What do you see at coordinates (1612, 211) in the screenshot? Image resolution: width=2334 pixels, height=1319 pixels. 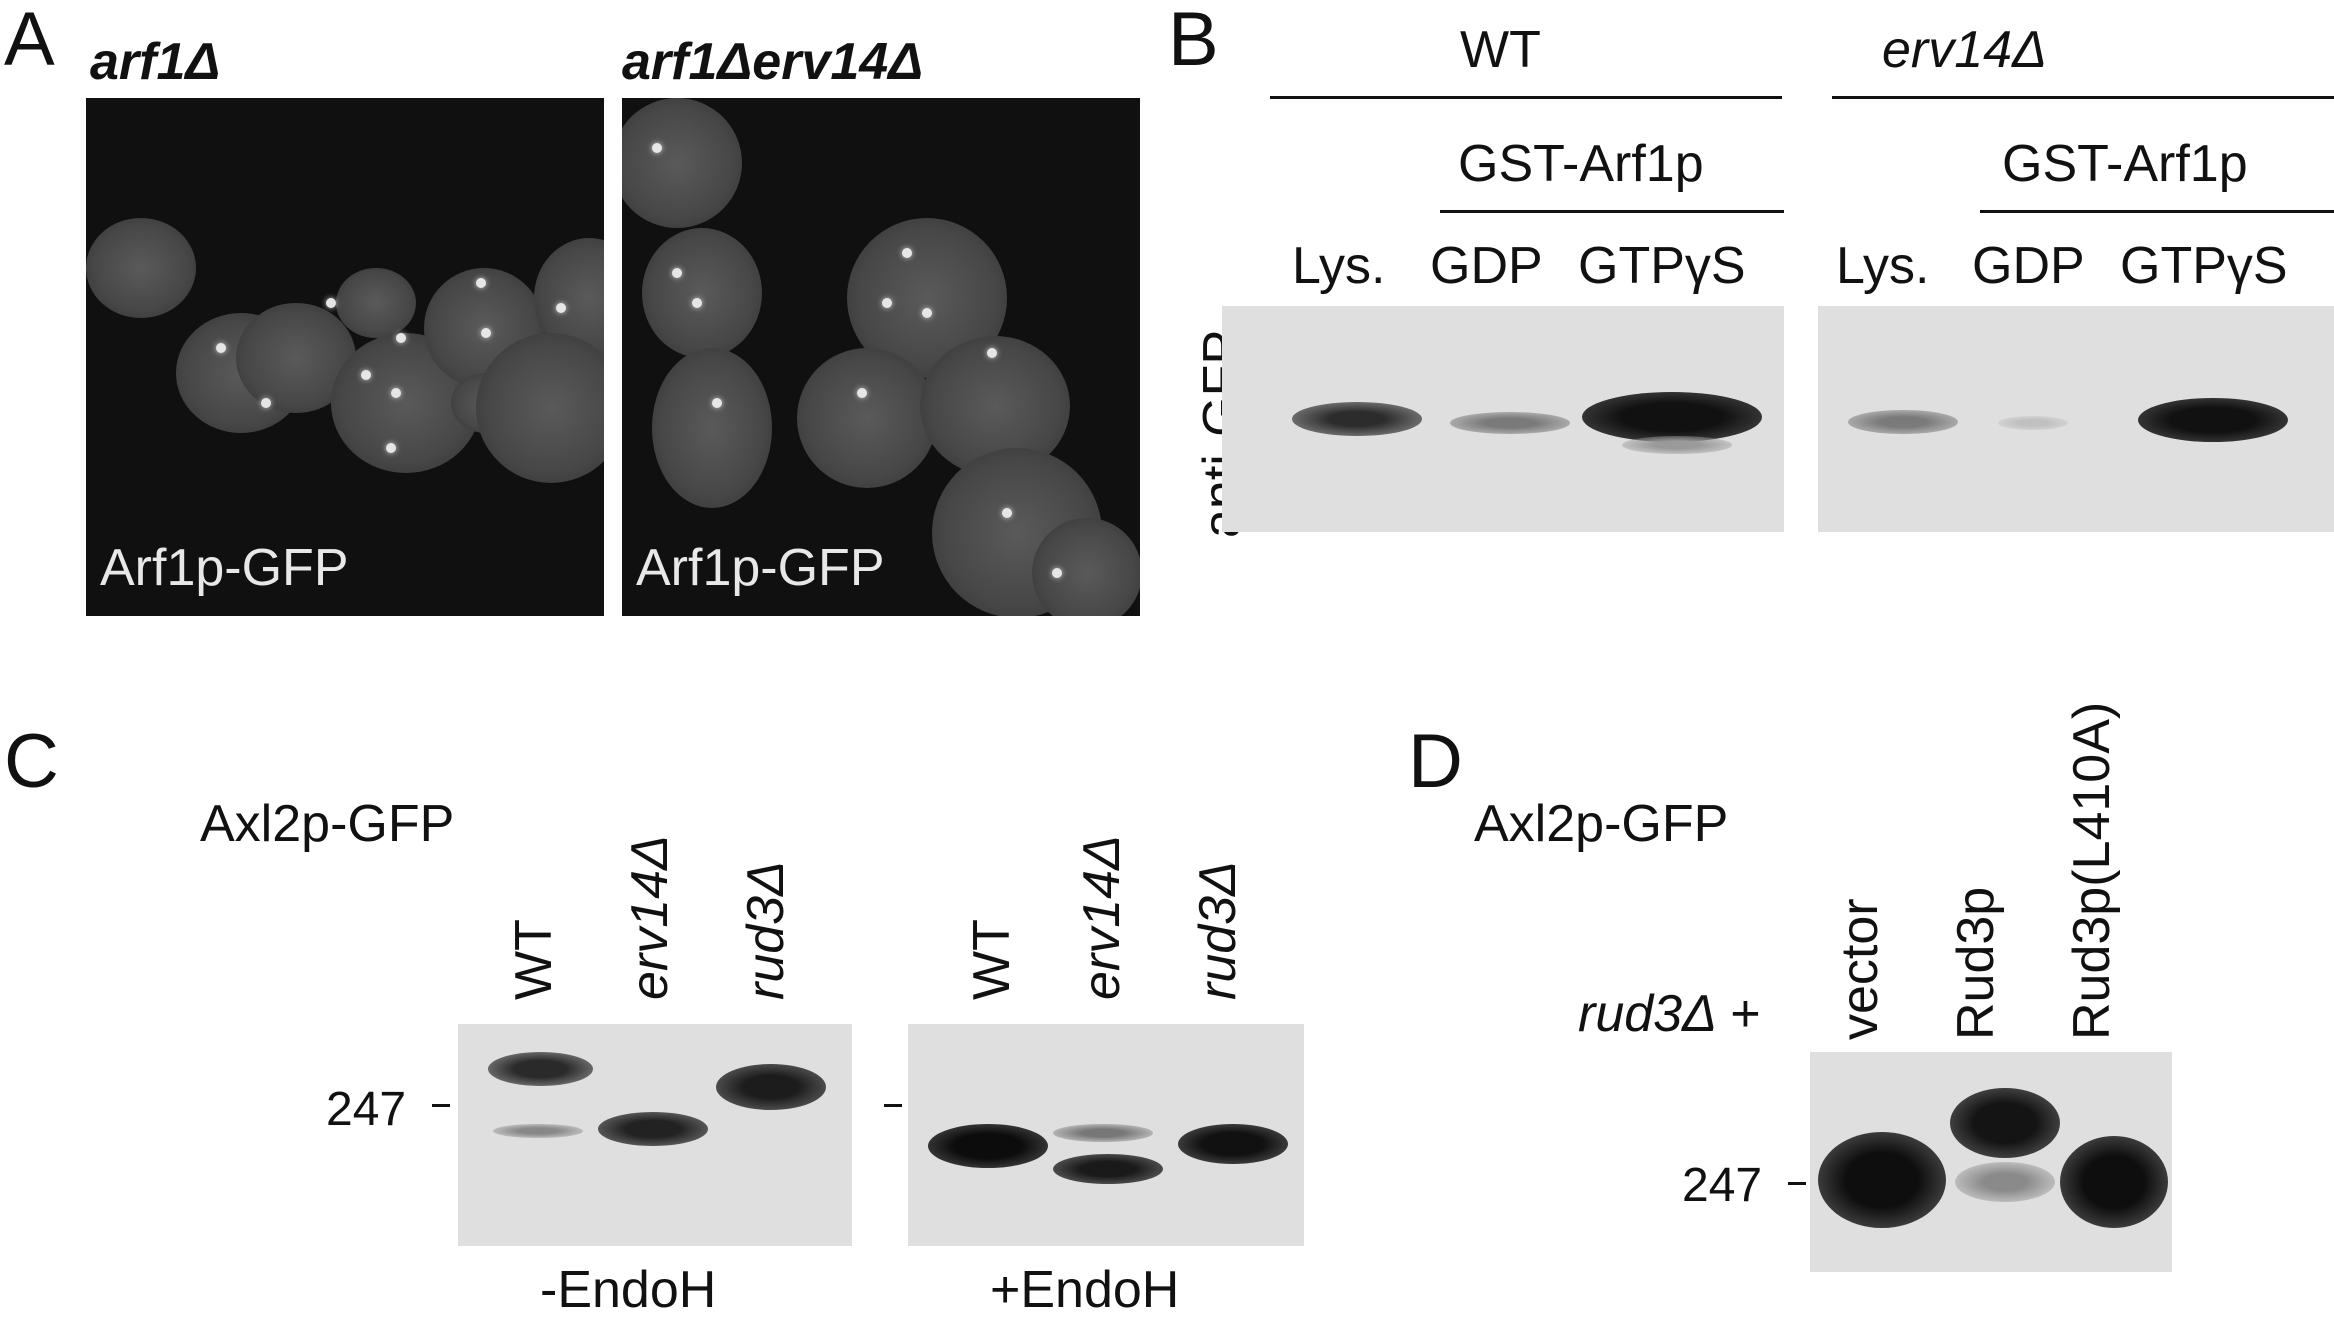 I see `gst-wt-line` at bounding box center [1612, 211].